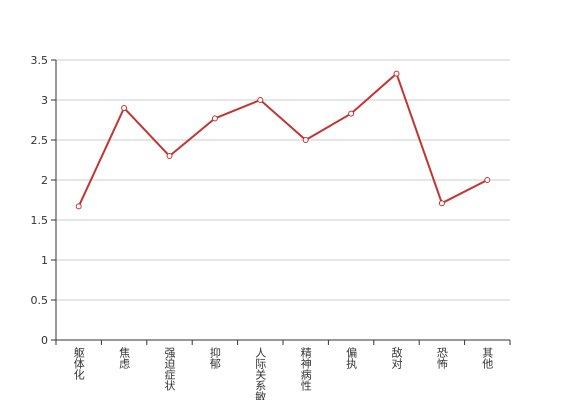 This screenshot has height=400, width=567. I want to click on x-tick-label: 抑郁, so click(214, 357).